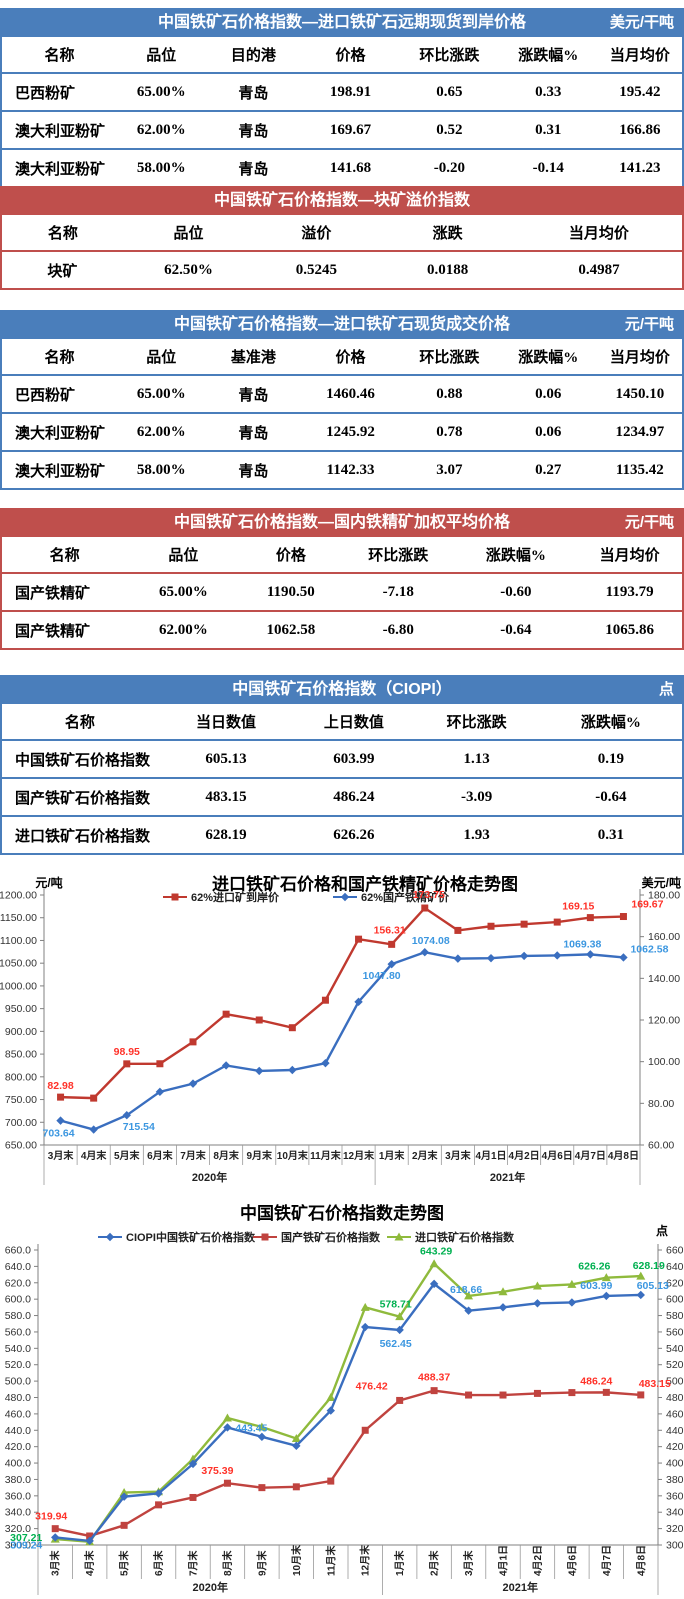  I want to click on cell: 0.78, so click(449, 432).